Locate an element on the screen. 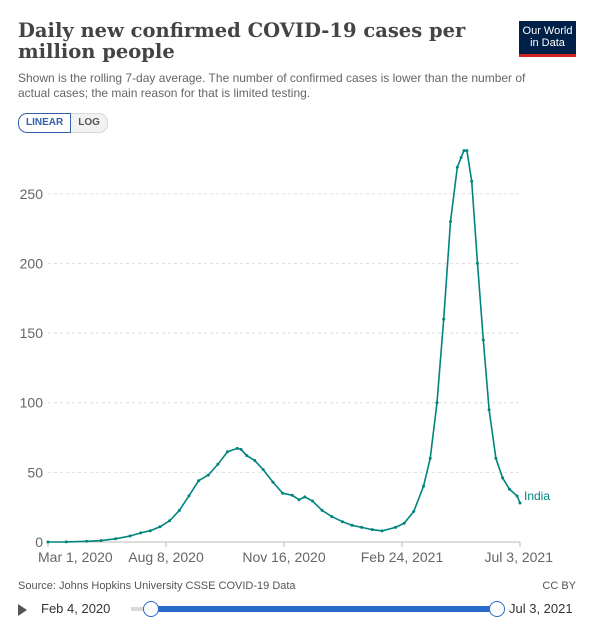 This screenshot has height=627, width=594. timeline-end-handle is located at coordinates (497, 609).